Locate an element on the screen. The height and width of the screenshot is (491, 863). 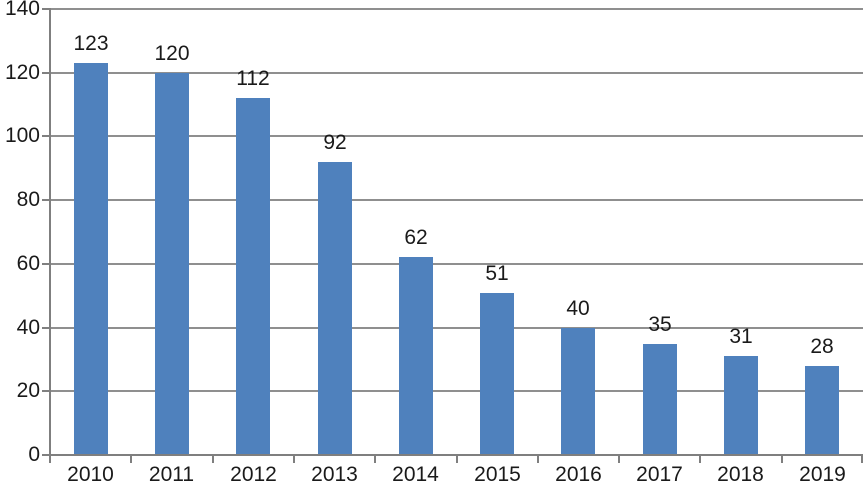
bar-value-label: 112 is located at coordinates (253, 78).